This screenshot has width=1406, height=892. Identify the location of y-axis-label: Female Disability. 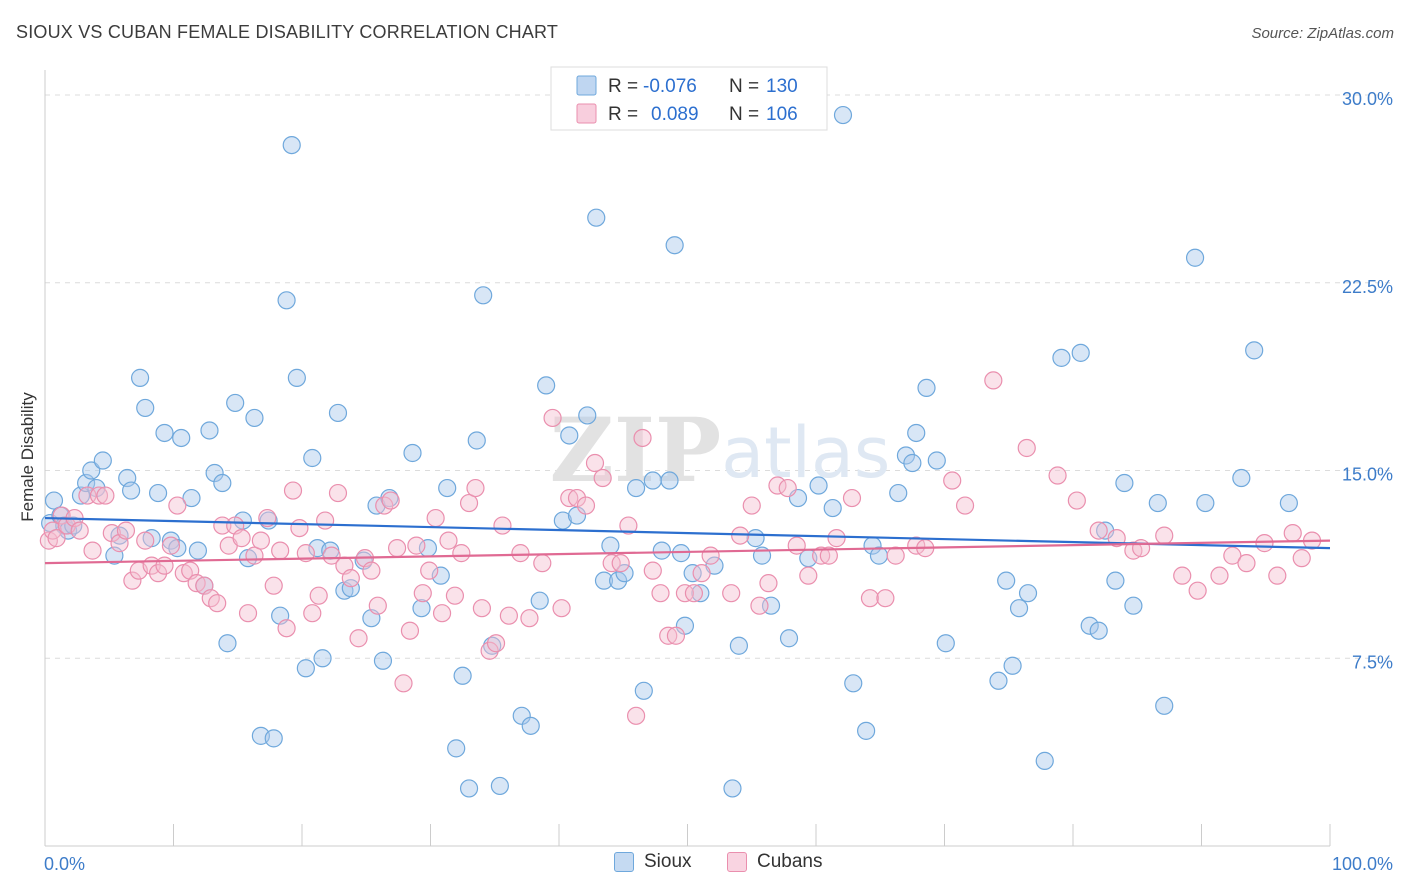
(27, 457).